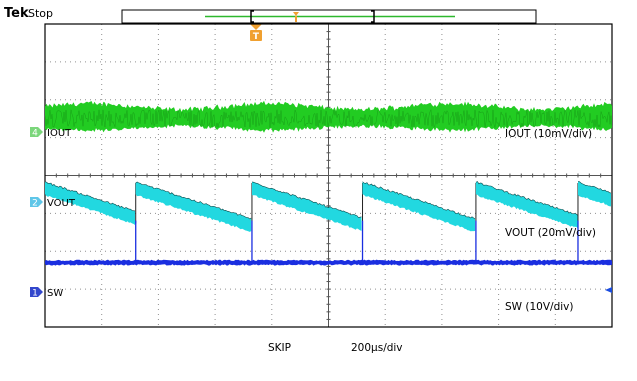  I want to click on channel-2-number: 2, so click(35, 204).